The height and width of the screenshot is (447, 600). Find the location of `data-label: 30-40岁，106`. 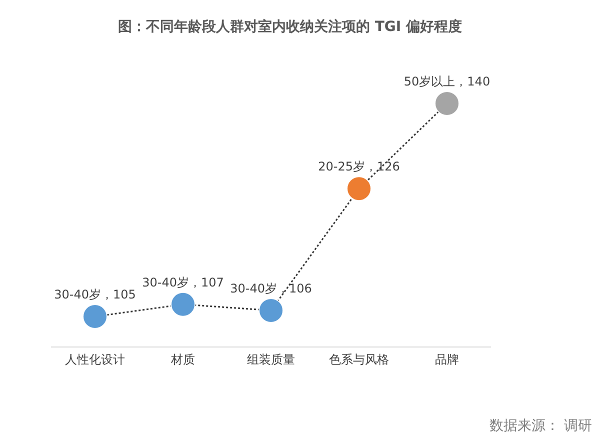

data-label: 30-40岁，106 is located at coordinates (271, 288).